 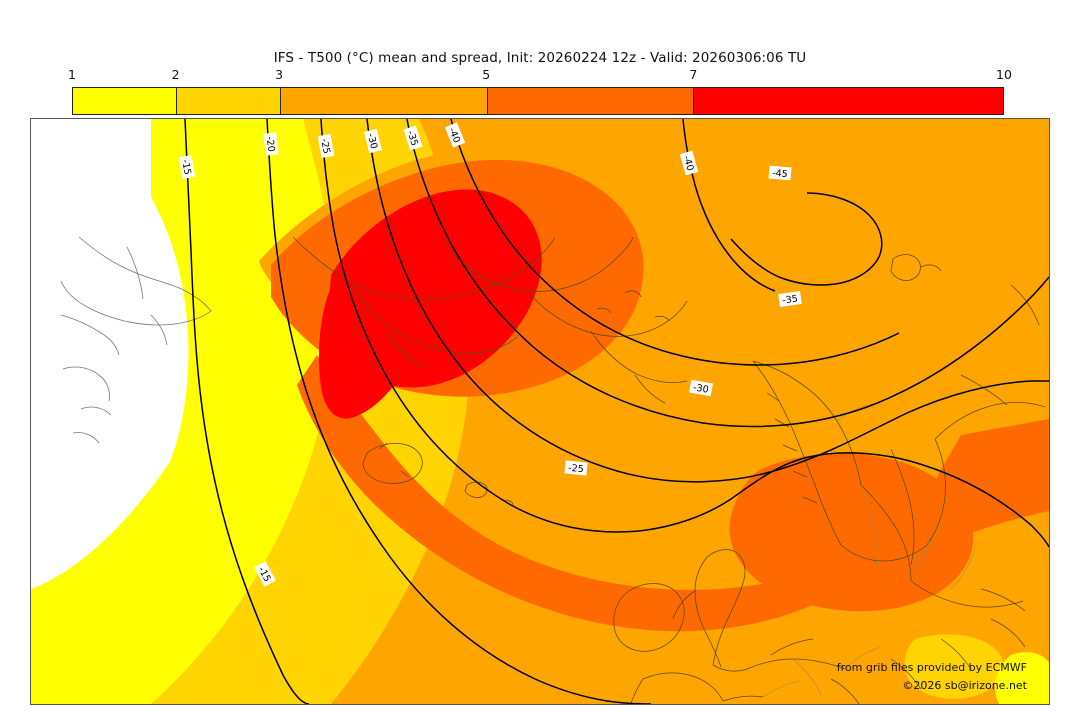 What do you see at coordinates (1004, 74) in the screenshot?
I see `colorbar-tick-10: 10` at bounding box center [1004, 74].